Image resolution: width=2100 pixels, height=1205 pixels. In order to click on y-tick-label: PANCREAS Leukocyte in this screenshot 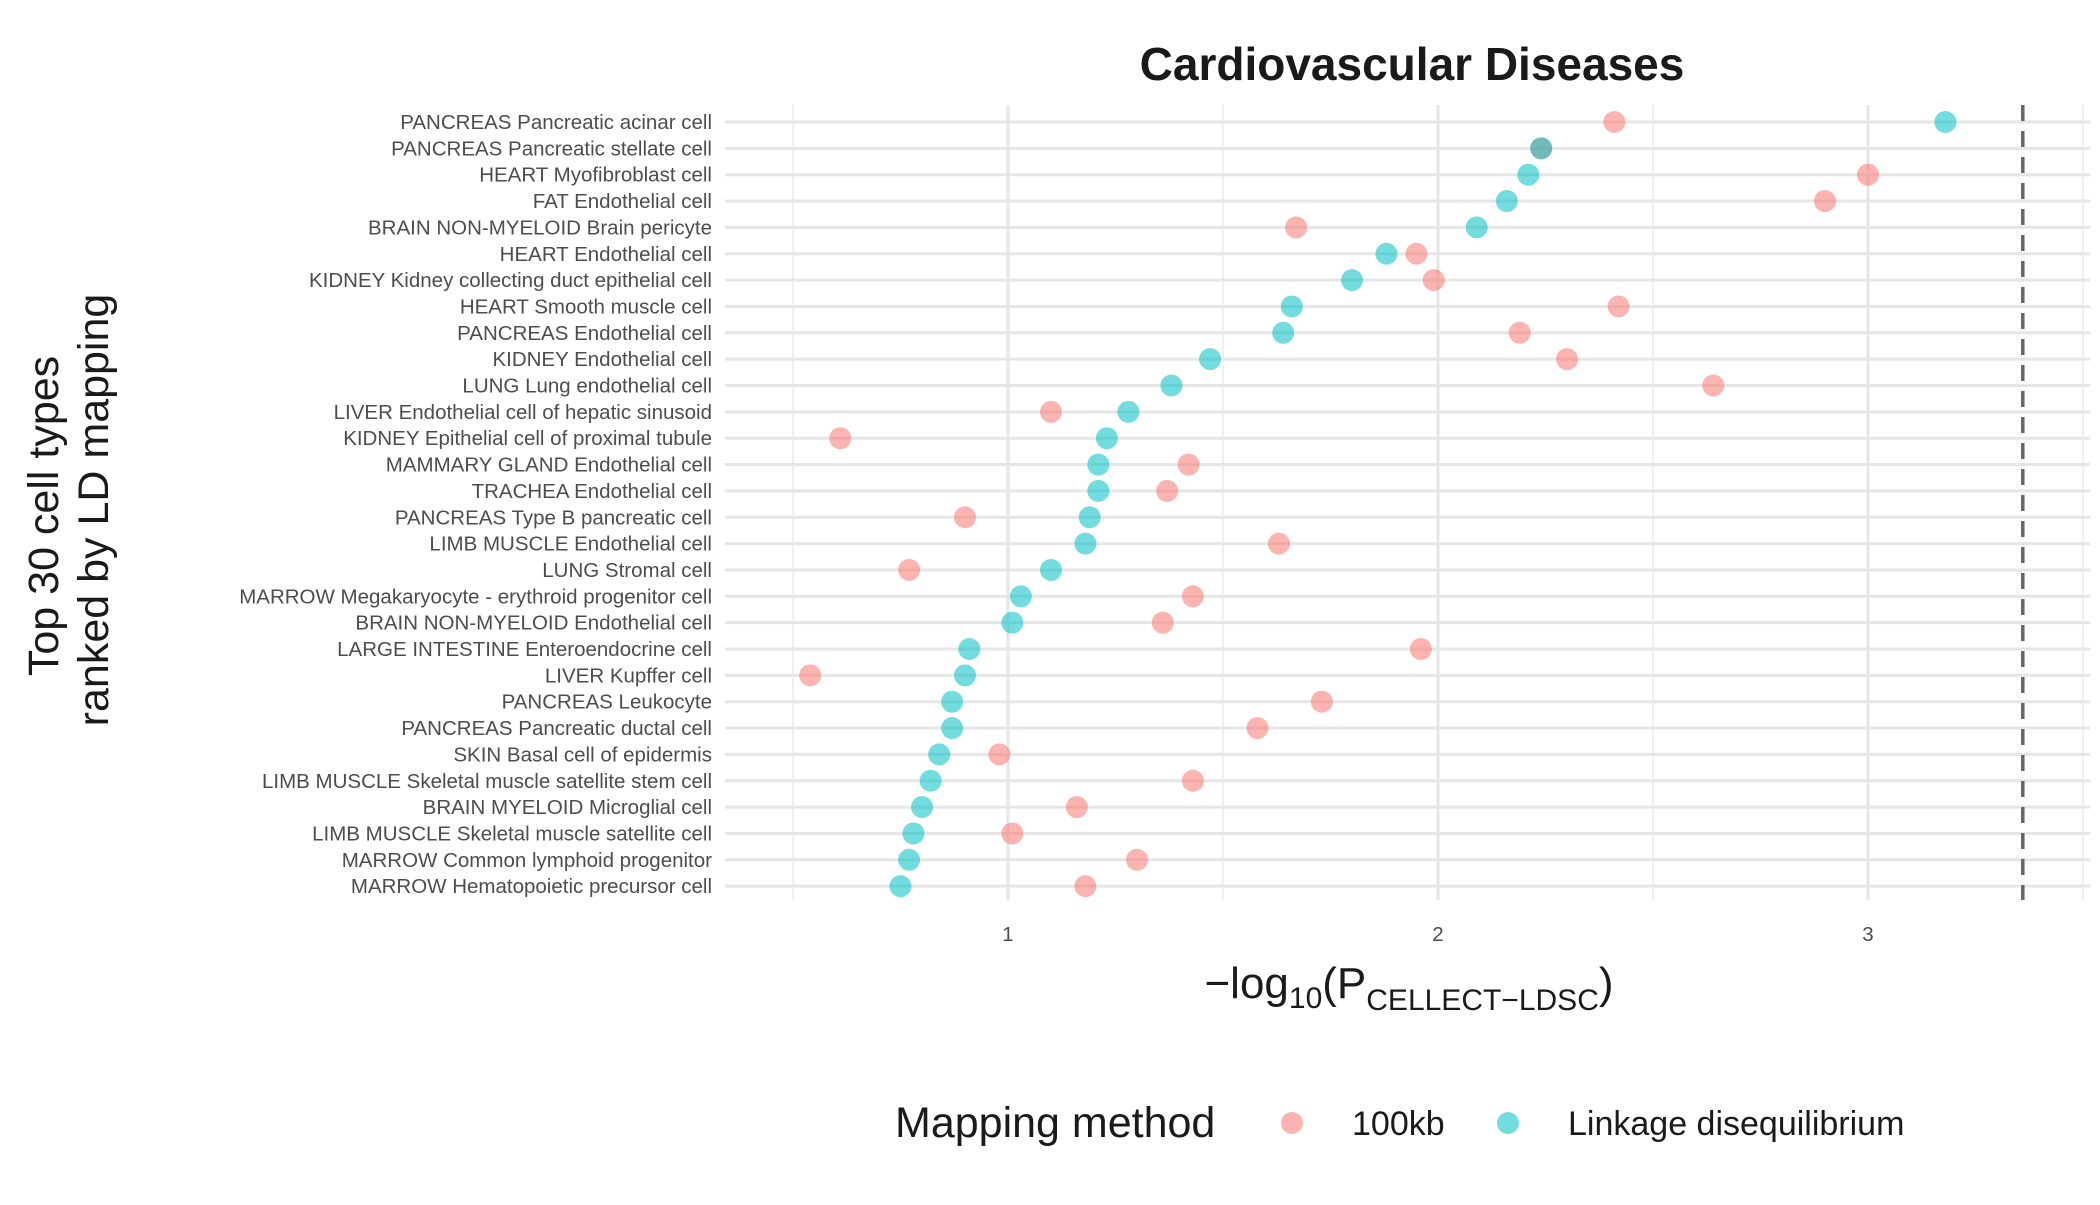, I will do `click(607, 702)`.